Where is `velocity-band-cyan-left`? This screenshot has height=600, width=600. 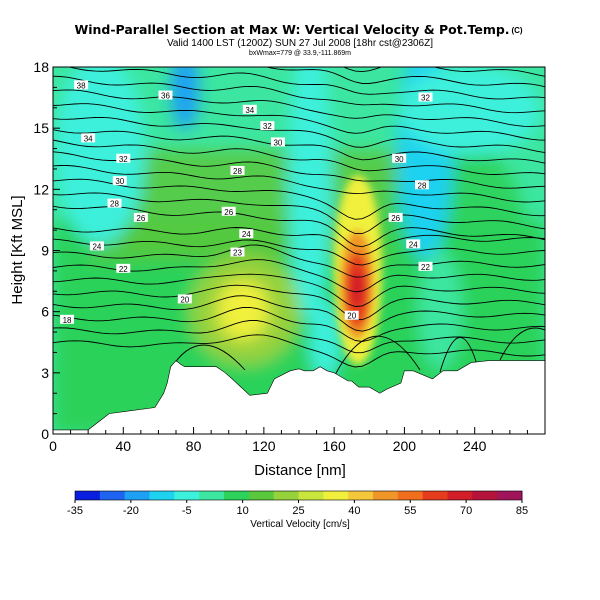
velocity-band-cyan-left is located at coordinates (100, 156).